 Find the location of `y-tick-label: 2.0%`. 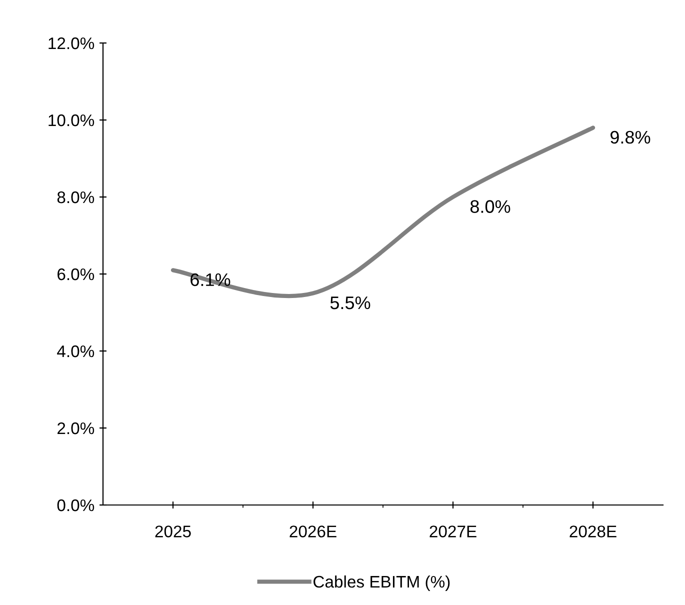

y-tick-label: 2.0% is located at coordinates (76, 428).